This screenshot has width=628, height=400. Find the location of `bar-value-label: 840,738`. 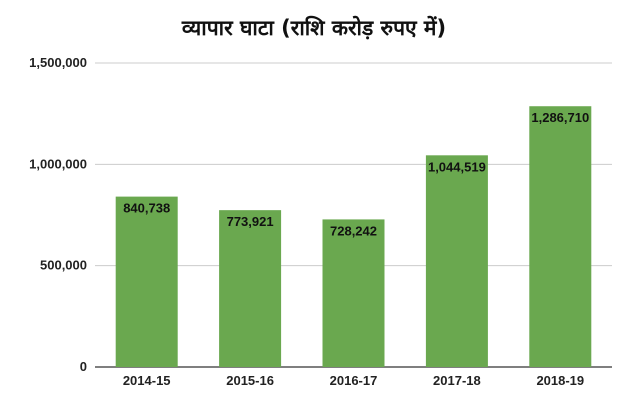

bar-value-label: 840,738 is located at coordinates (146, 208).